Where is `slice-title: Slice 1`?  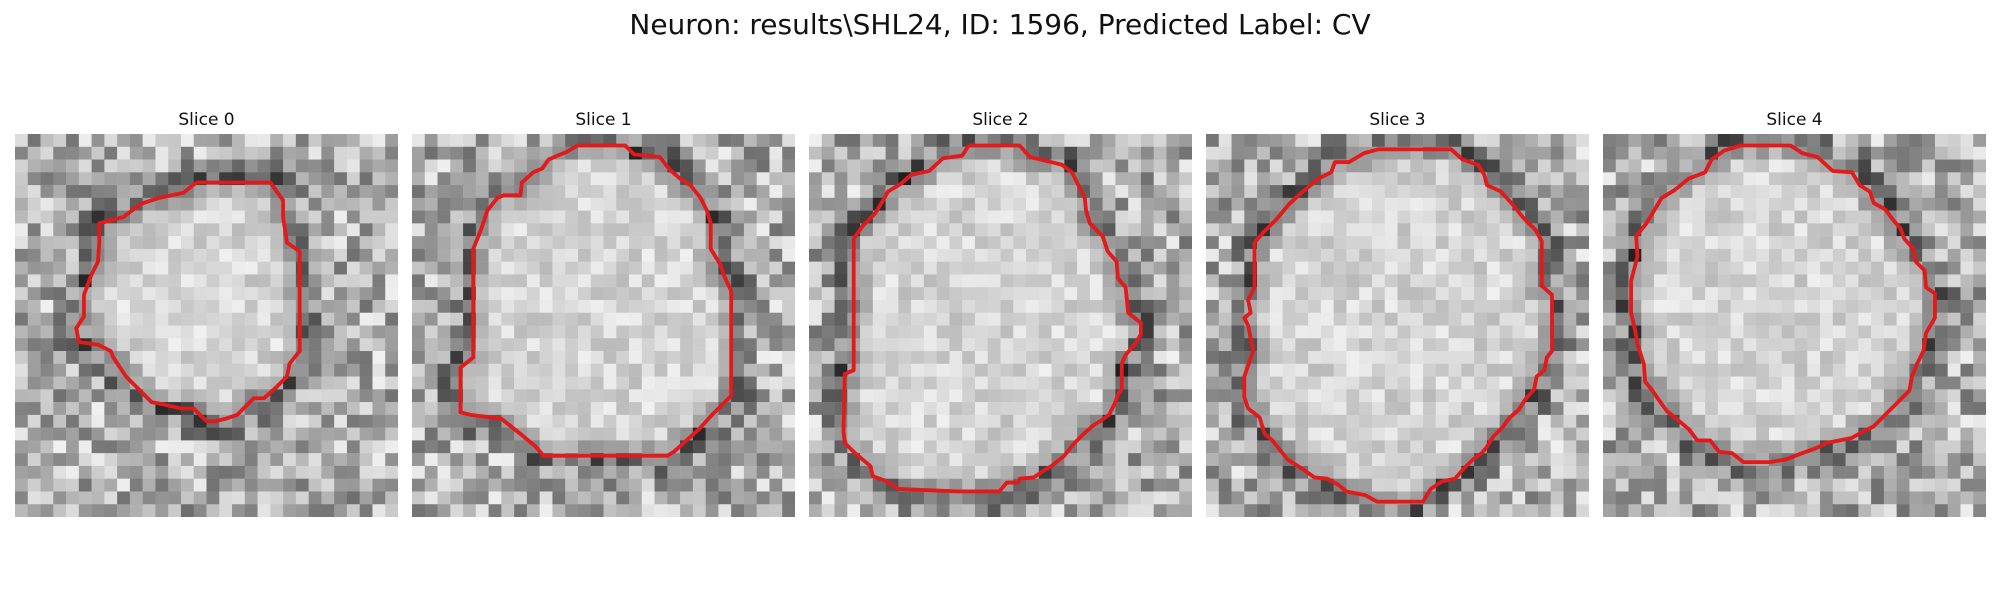 slice-title: Slice 1 is located at coordinates (603, 120).